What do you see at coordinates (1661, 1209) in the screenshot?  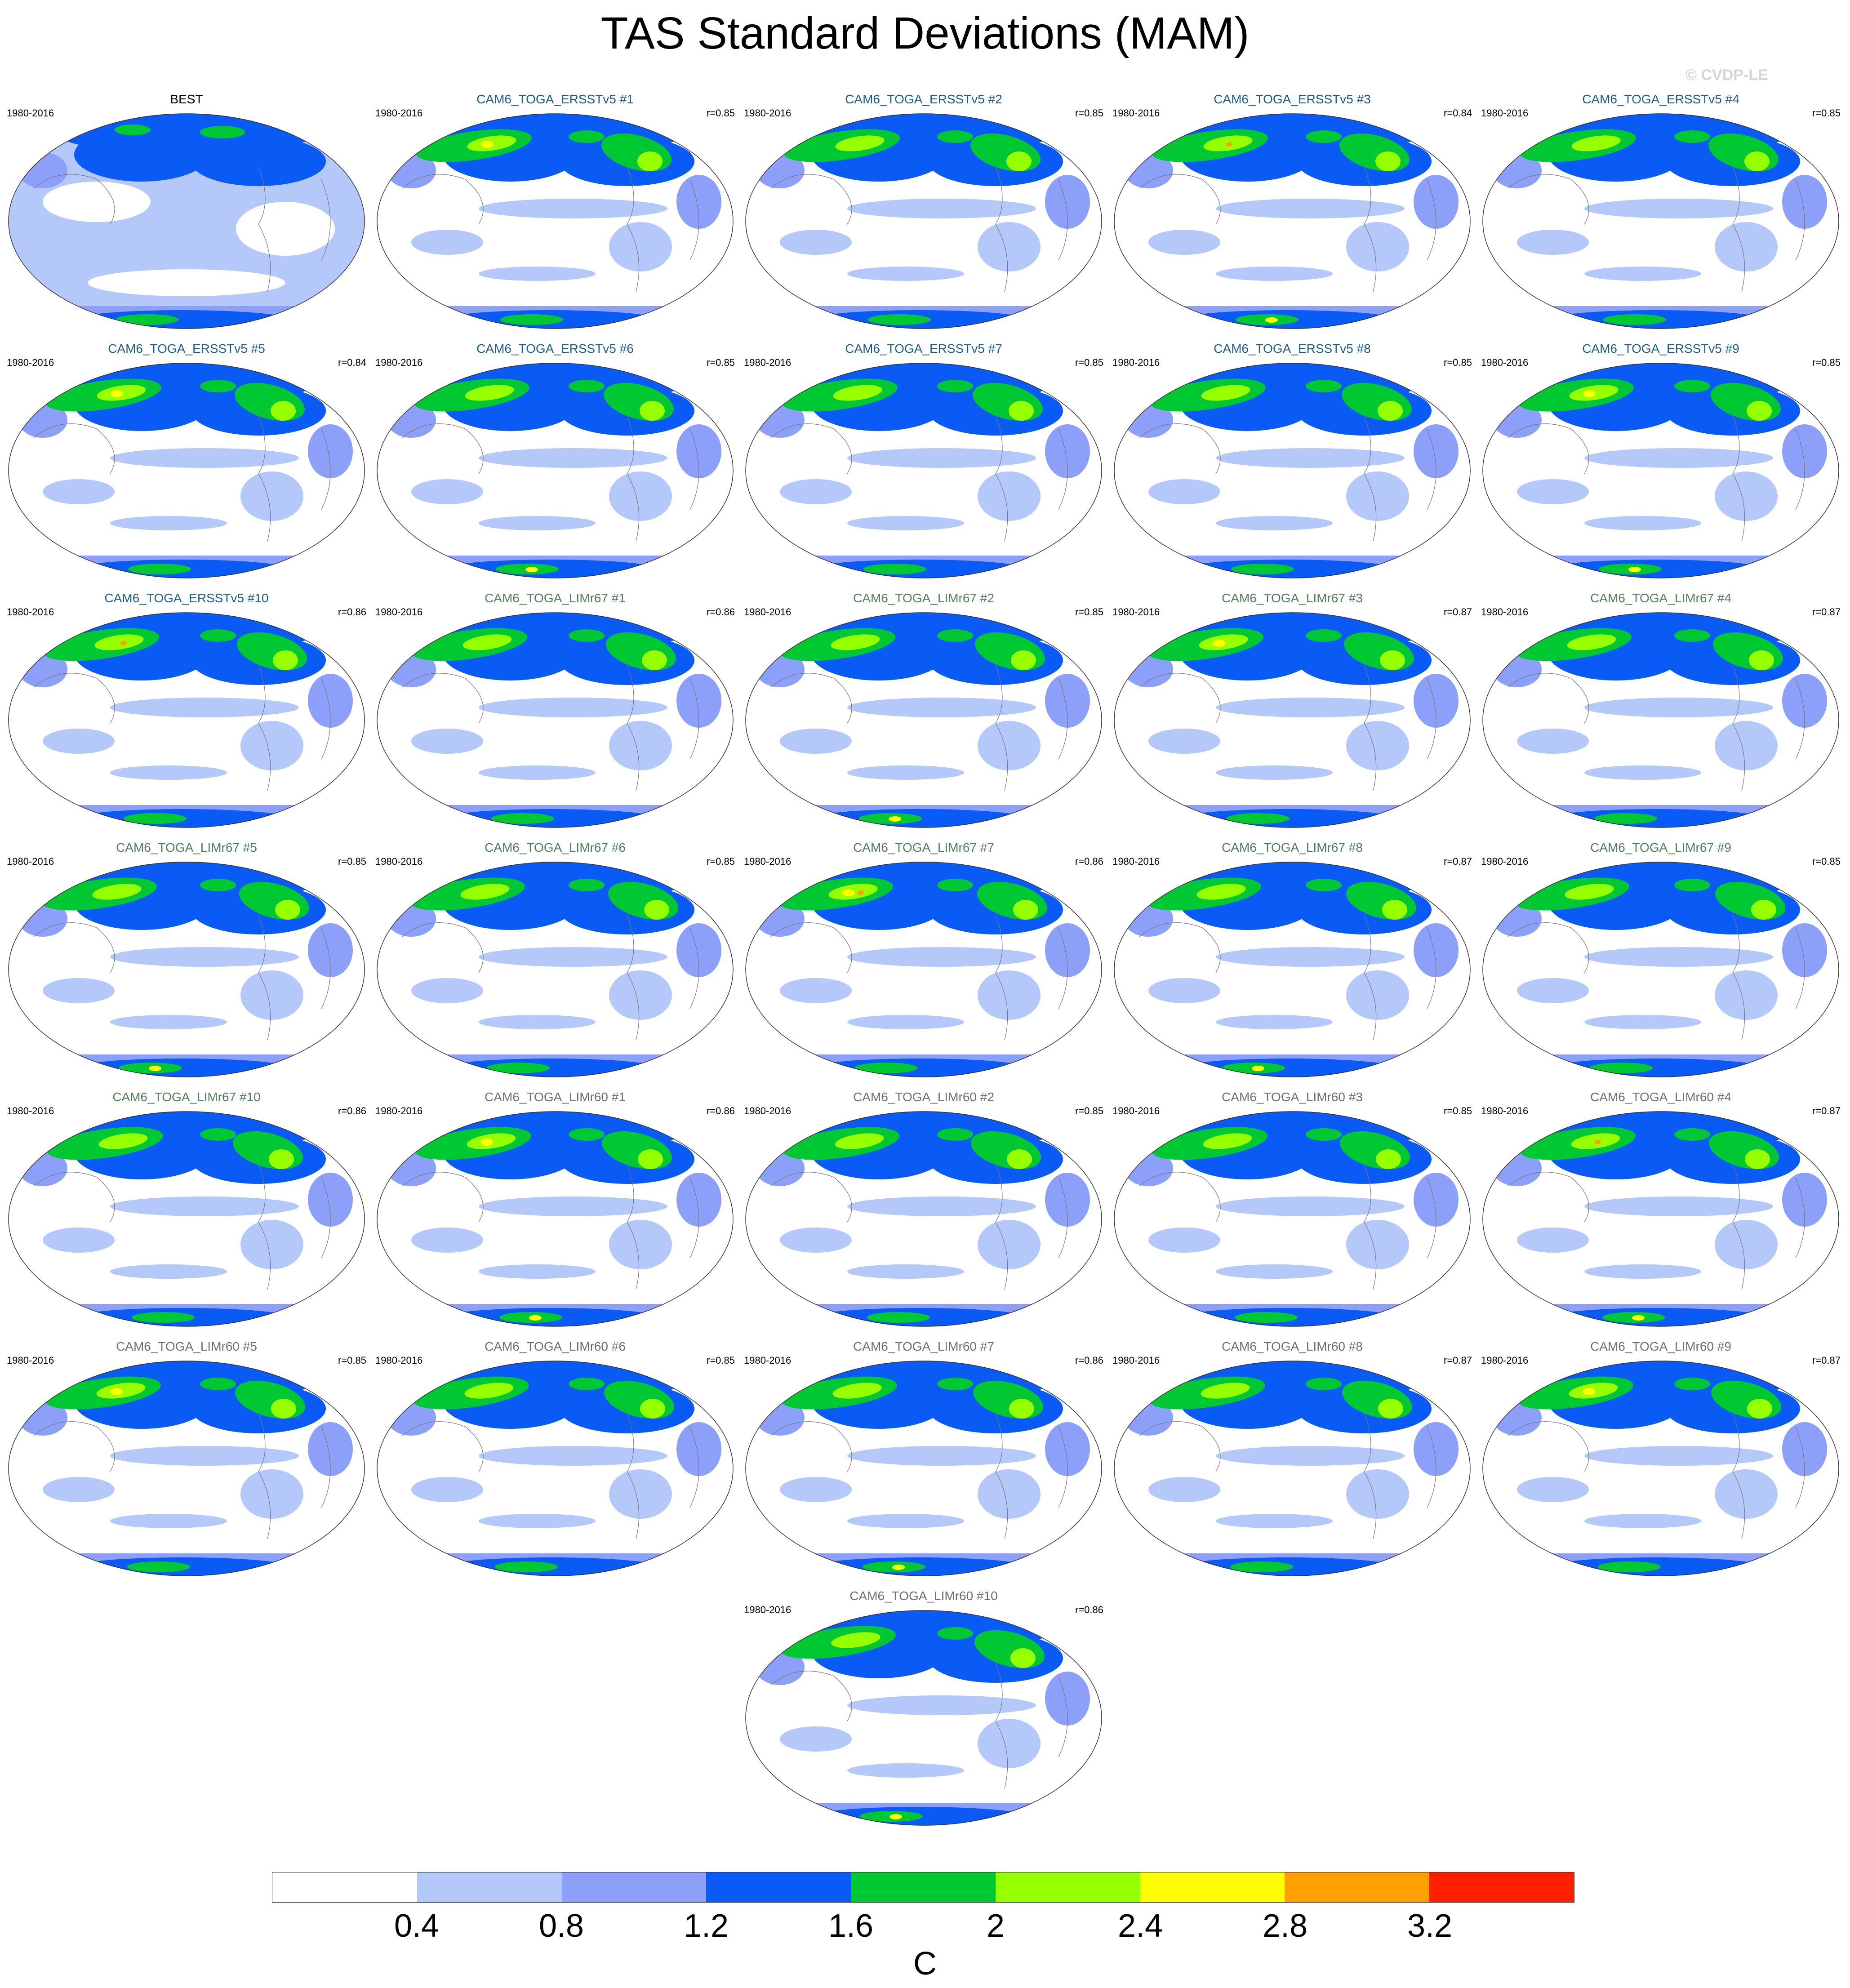 I see `map-panel: CAM6_TOGA_LIMr60 #4 1980-2016 r=0.87` at bounding box center [1661, 1209].